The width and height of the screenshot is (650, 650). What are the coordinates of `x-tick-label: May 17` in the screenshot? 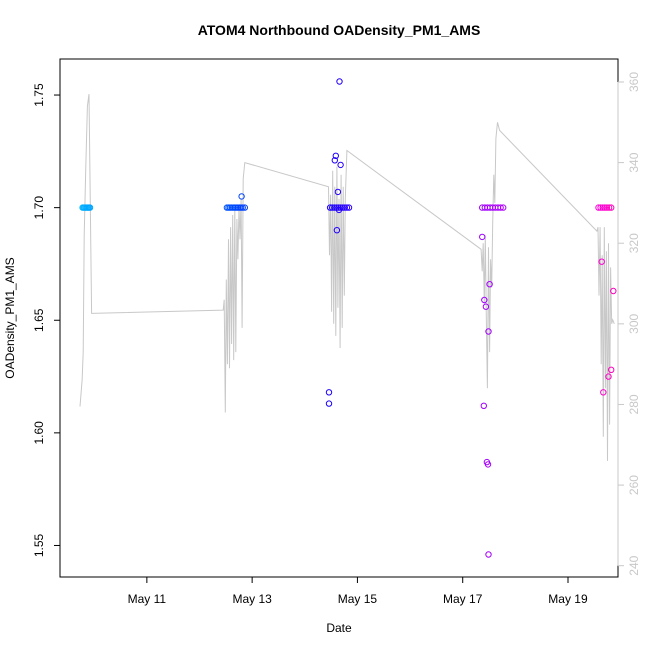 It's located at (463, 599).